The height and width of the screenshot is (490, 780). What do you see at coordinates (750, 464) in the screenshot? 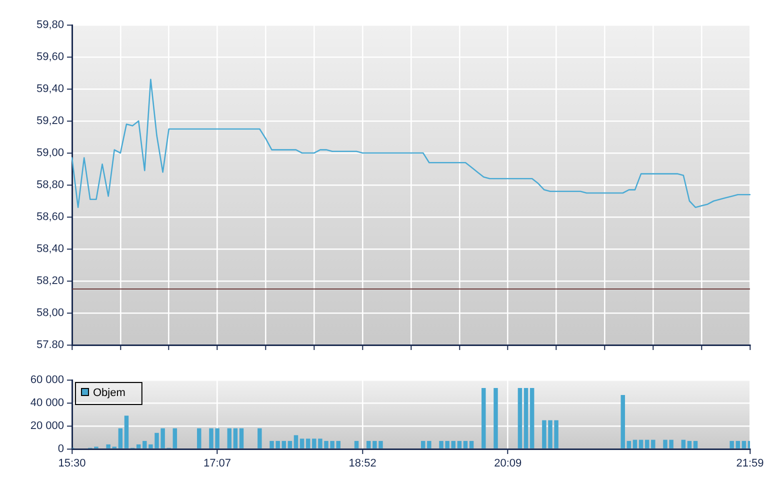
I see `x-tick-label: 21:59` at bounding box center [750, 464].